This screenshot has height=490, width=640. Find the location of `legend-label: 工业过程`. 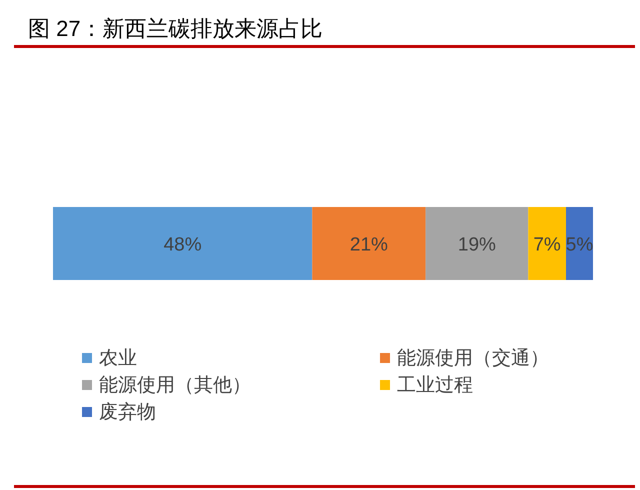

legend-label: 工业过程 is located at coordinates (435, 385).